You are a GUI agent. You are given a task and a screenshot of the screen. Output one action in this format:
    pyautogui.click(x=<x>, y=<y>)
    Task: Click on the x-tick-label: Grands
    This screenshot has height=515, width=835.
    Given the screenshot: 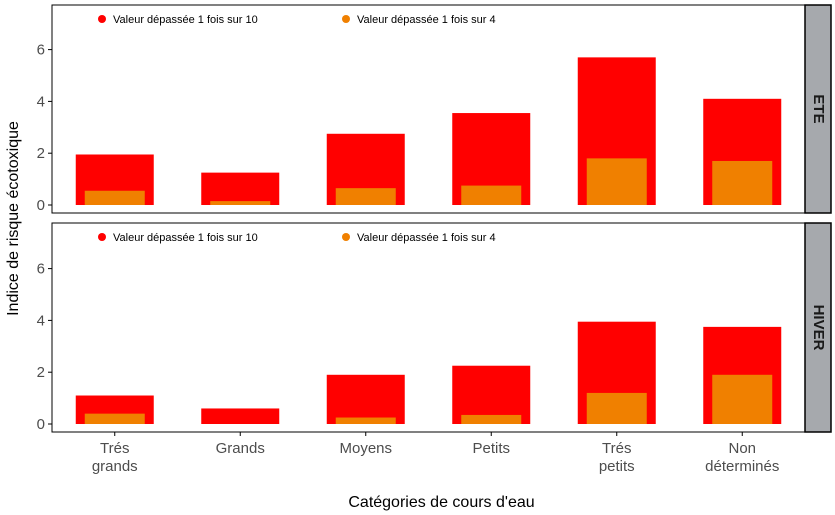 What is the action you would take?
    pyautogui.click(x=240, y=448)
    